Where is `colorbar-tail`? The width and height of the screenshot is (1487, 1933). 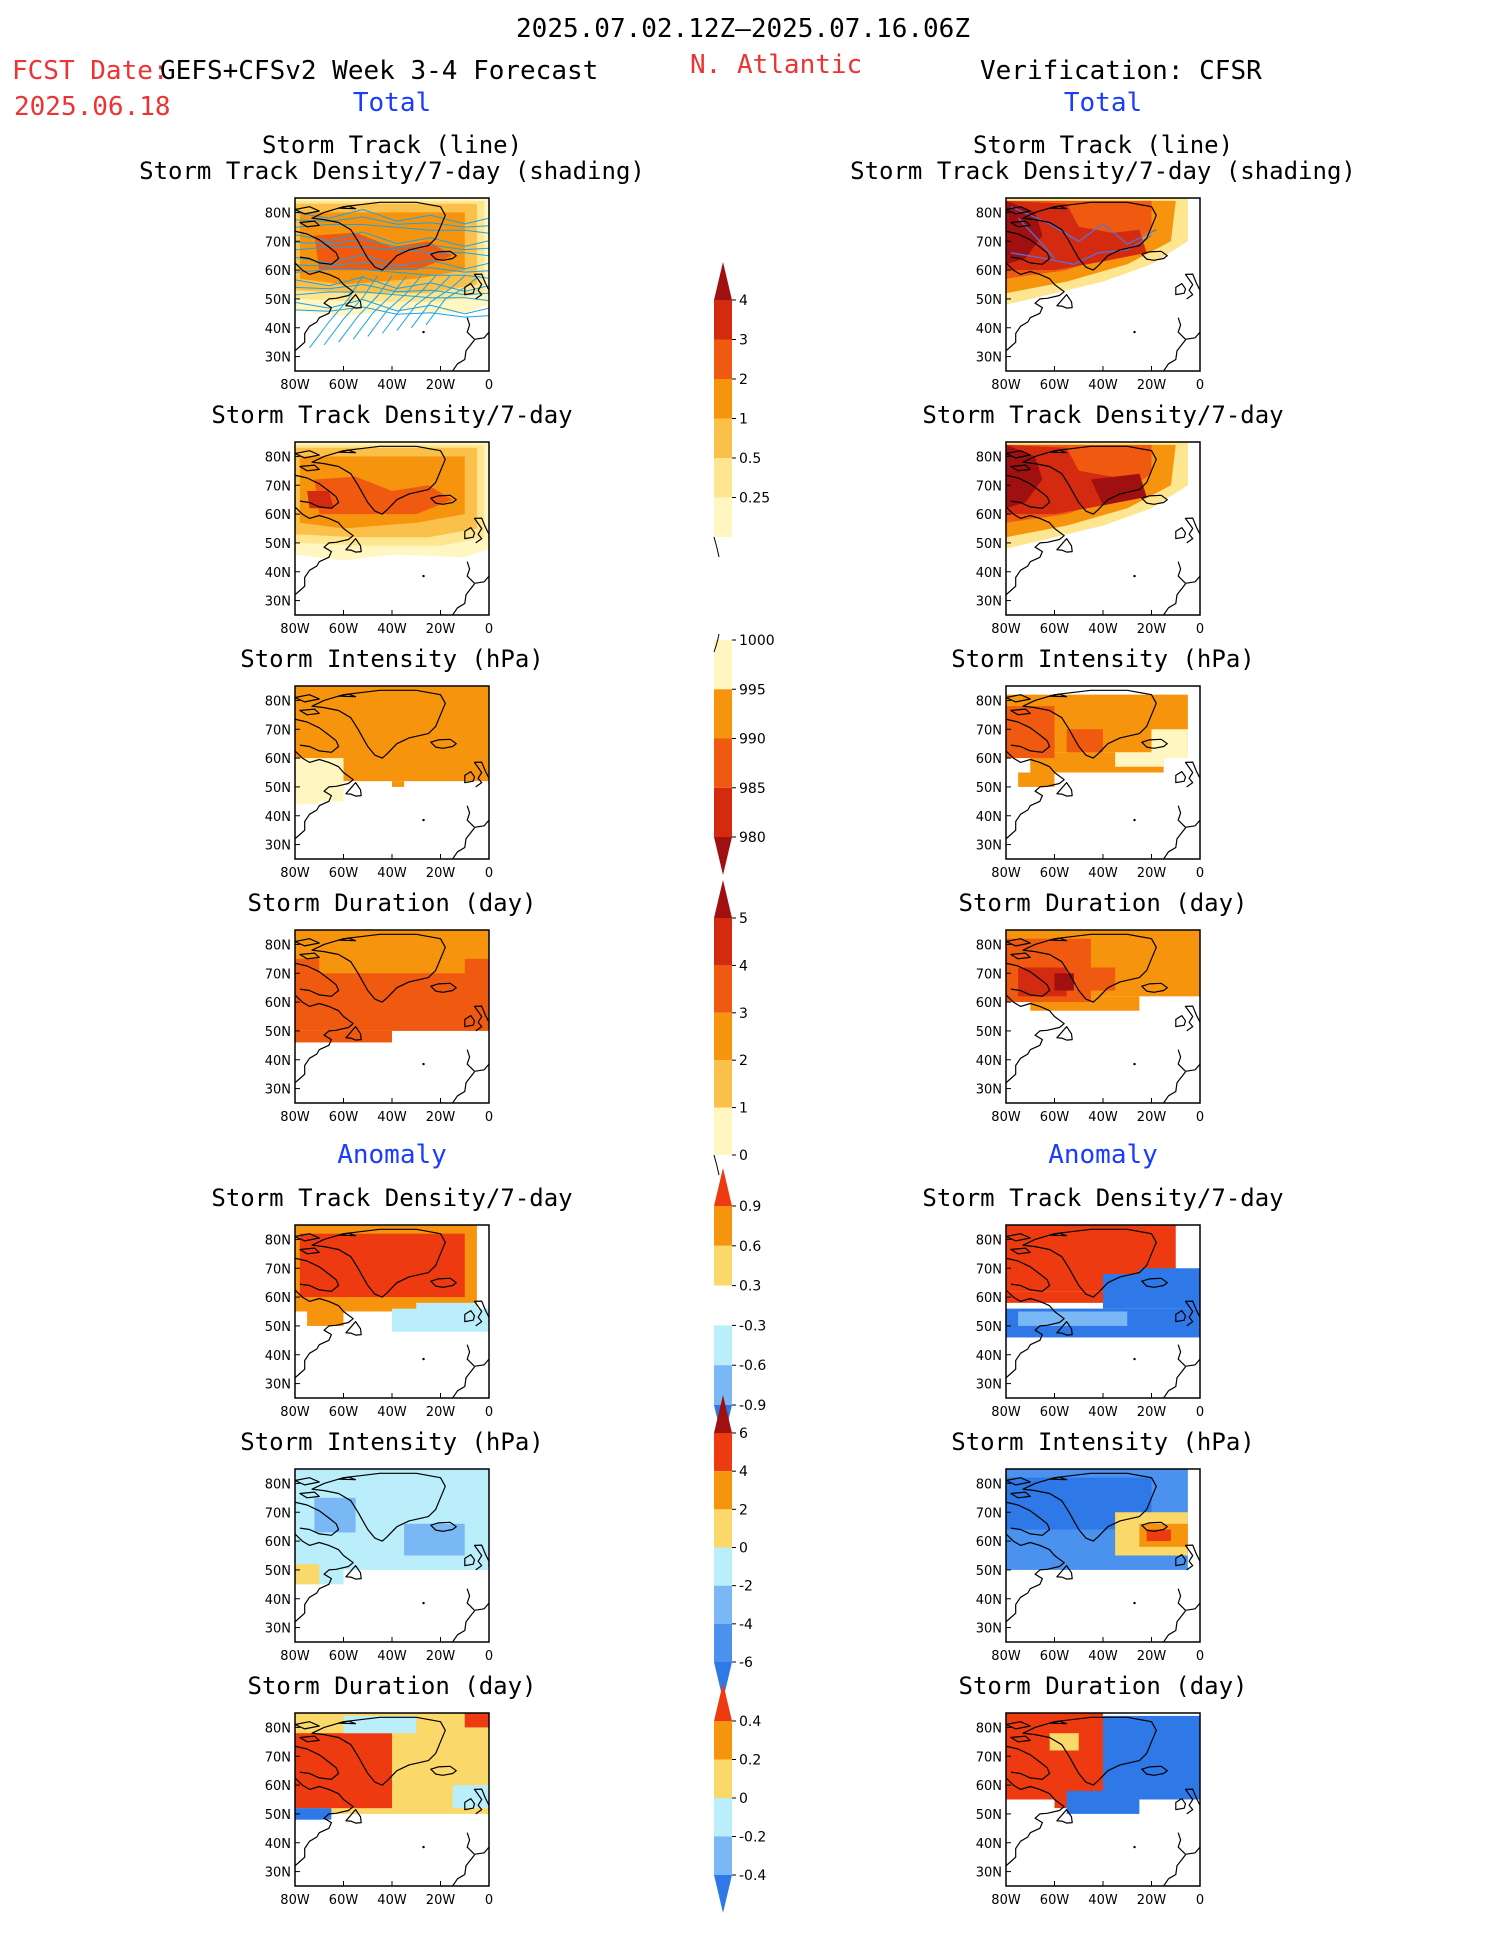 colorbar-tail is located at coordinates (716, 1165).